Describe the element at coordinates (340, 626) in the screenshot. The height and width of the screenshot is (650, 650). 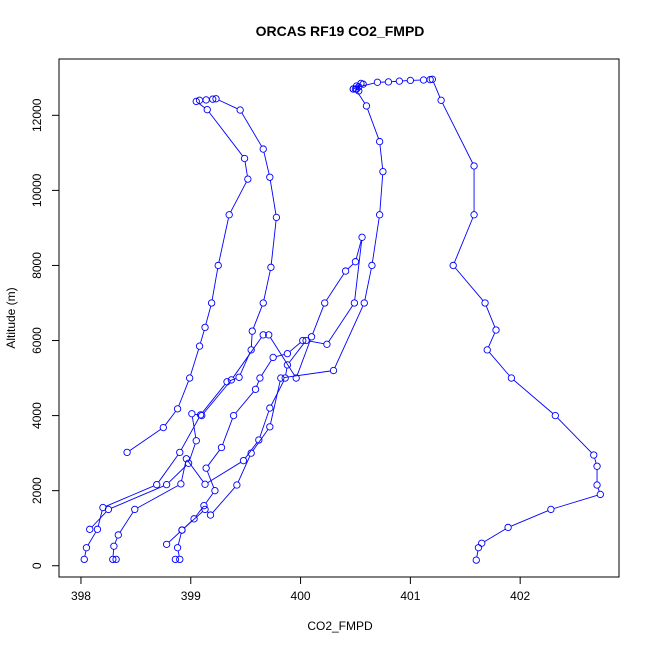
I see `x-axis-label: CO2_FMPD` at that location.